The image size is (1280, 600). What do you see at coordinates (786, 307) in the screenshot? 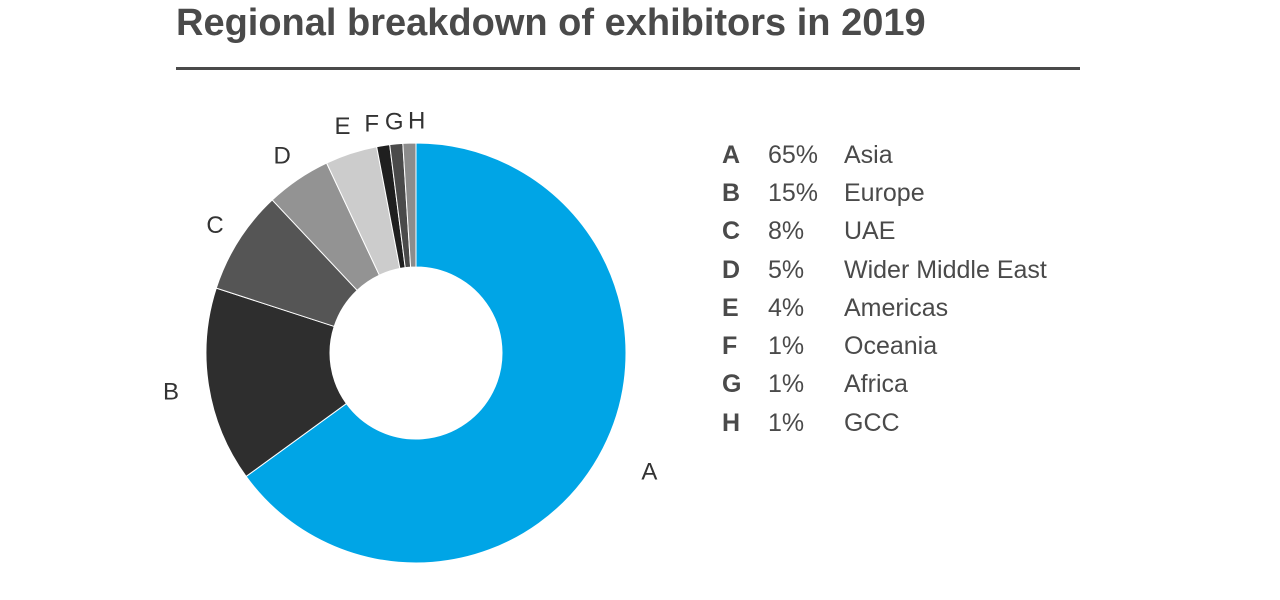
I see `legend-percent: 4%` at bounding box center [786, 307].